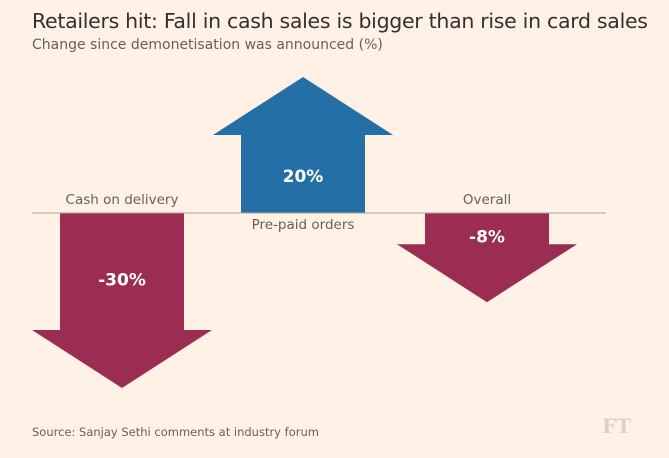  I want to click on value-label: -30%, so click(122, 281).